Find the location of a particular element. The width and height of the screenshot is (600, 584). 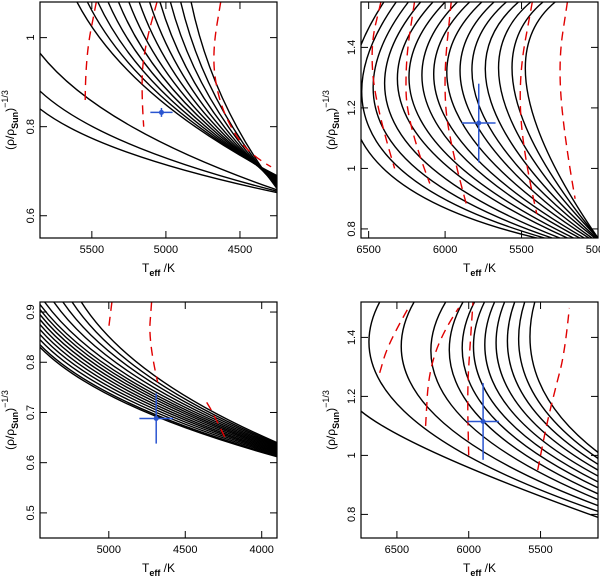

y-tick-label: 0.9 is located at coordinates (31, 311).